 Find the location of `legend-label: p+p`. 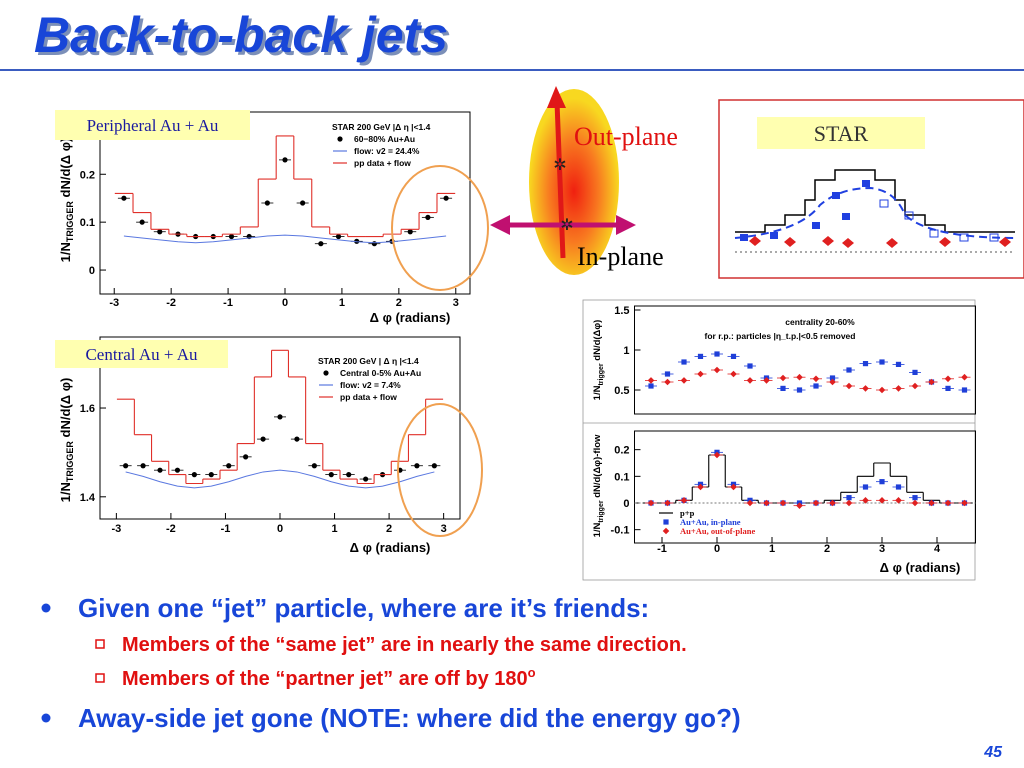

legend-label: p+p is located at coordinates (687, 513).